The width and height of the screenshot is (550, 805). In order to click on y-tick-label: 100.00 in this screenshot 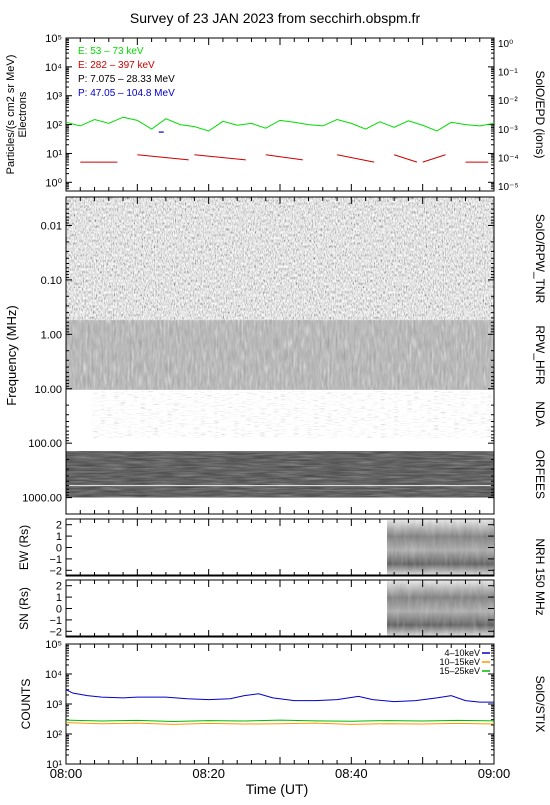, I will do `click(45, 444)`.